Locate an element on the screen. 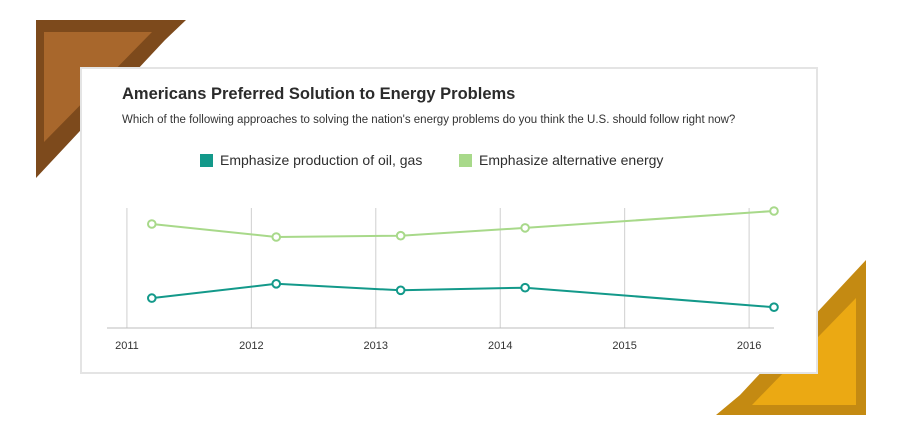 The width and height of the screenshot is (901, 442). legend-item-oil-gas: Emphasize production of oil, gas is located at coordinates (311, 160).